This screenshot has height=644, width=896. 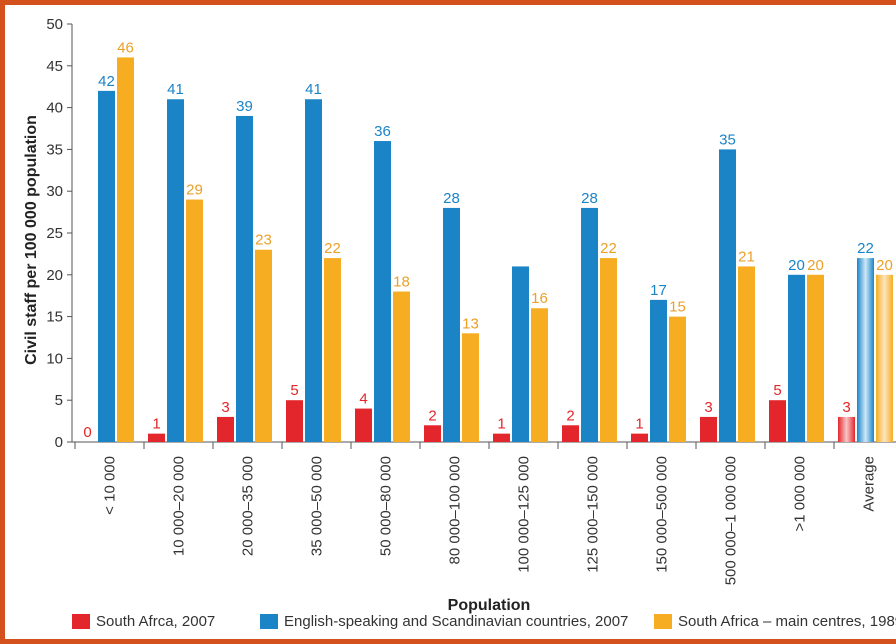 What do you see at coordinates (179, 506) in the screenshot?
I see `x-tick-label: 10 000–20 000` at bounding box center [179, 506].